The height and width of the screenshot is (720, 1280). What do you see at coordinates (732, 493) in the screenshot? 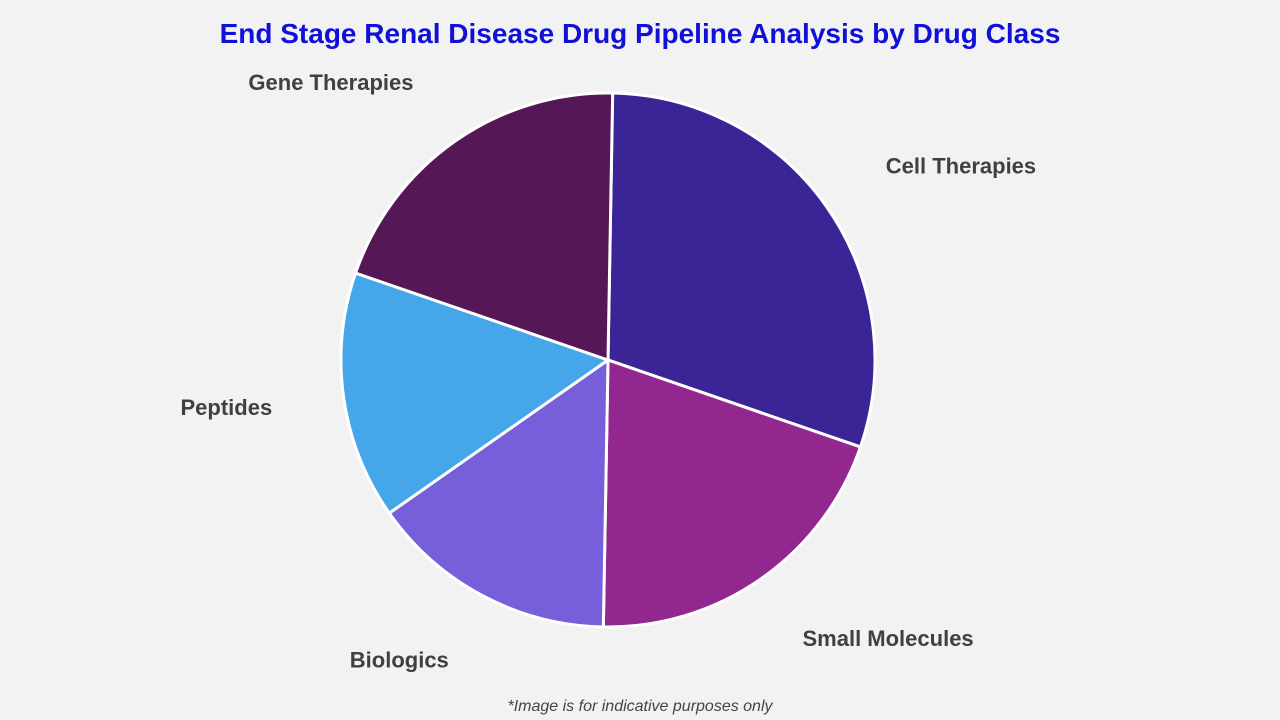
I see `pie-slice-small-molecules` at bounding box center [732, 493].